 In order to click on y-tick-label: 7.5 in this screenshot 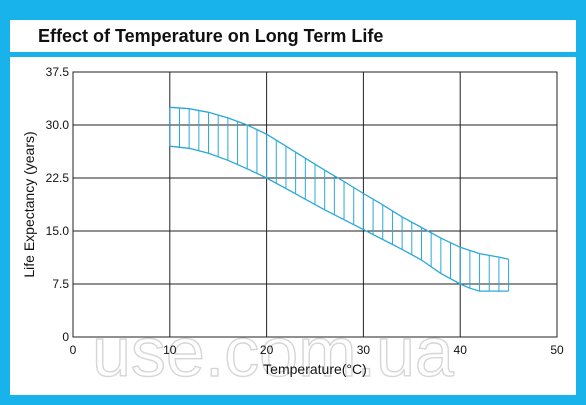, I will do `click(60, 284)`.